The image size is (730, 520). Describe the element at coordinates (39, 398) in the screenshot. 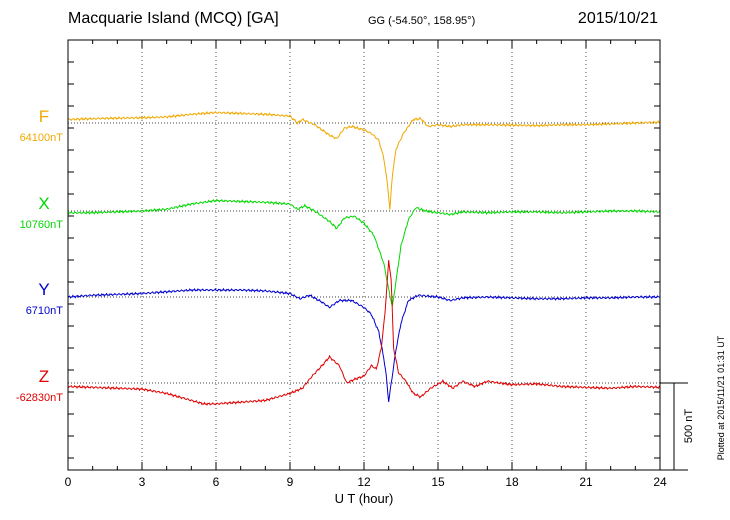

I see `series-baseline-z: -62830nT` at that location.